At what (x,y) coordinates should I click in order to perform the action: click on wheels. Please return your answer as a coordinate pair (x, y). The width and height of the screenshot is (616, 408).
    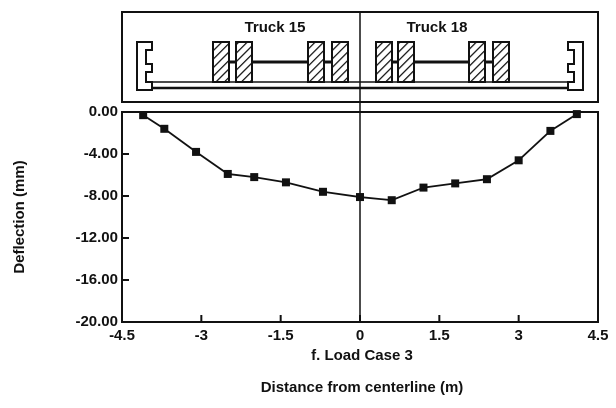
    Looking at the image, I should click on (361, 62).